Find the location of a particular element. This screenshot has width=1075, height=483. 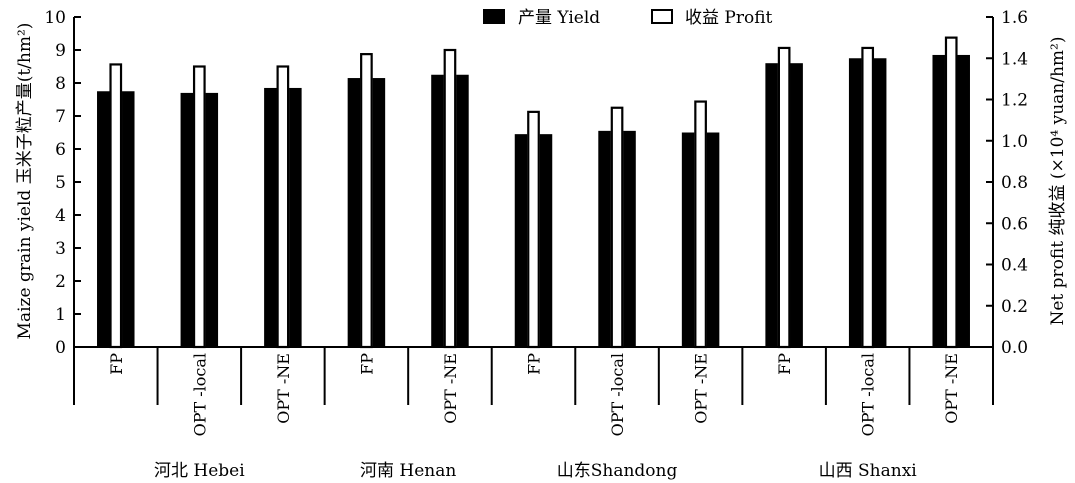

legend-swatch-yield is located at coordinates (494, 16).